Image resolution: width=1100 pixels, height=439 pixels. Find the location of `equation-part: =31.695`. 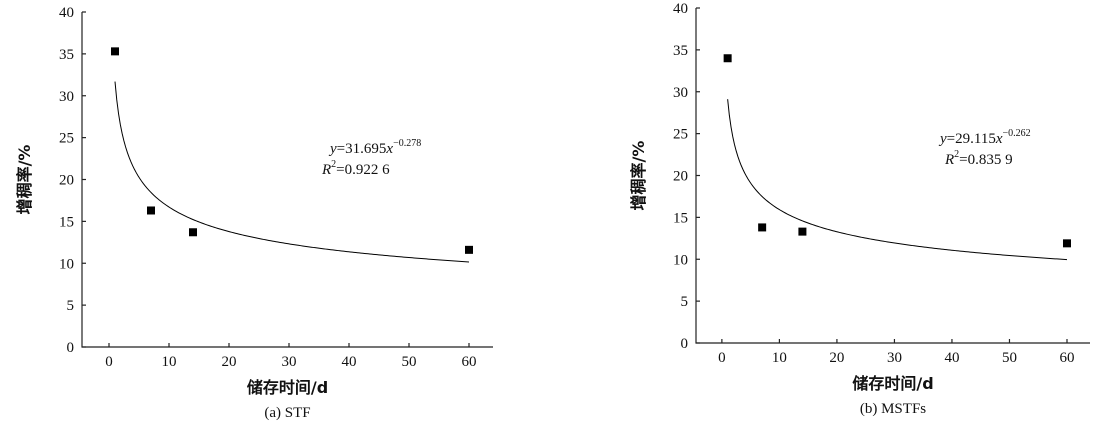

equation-part: =31.695 is located at coordinates (362, 149).